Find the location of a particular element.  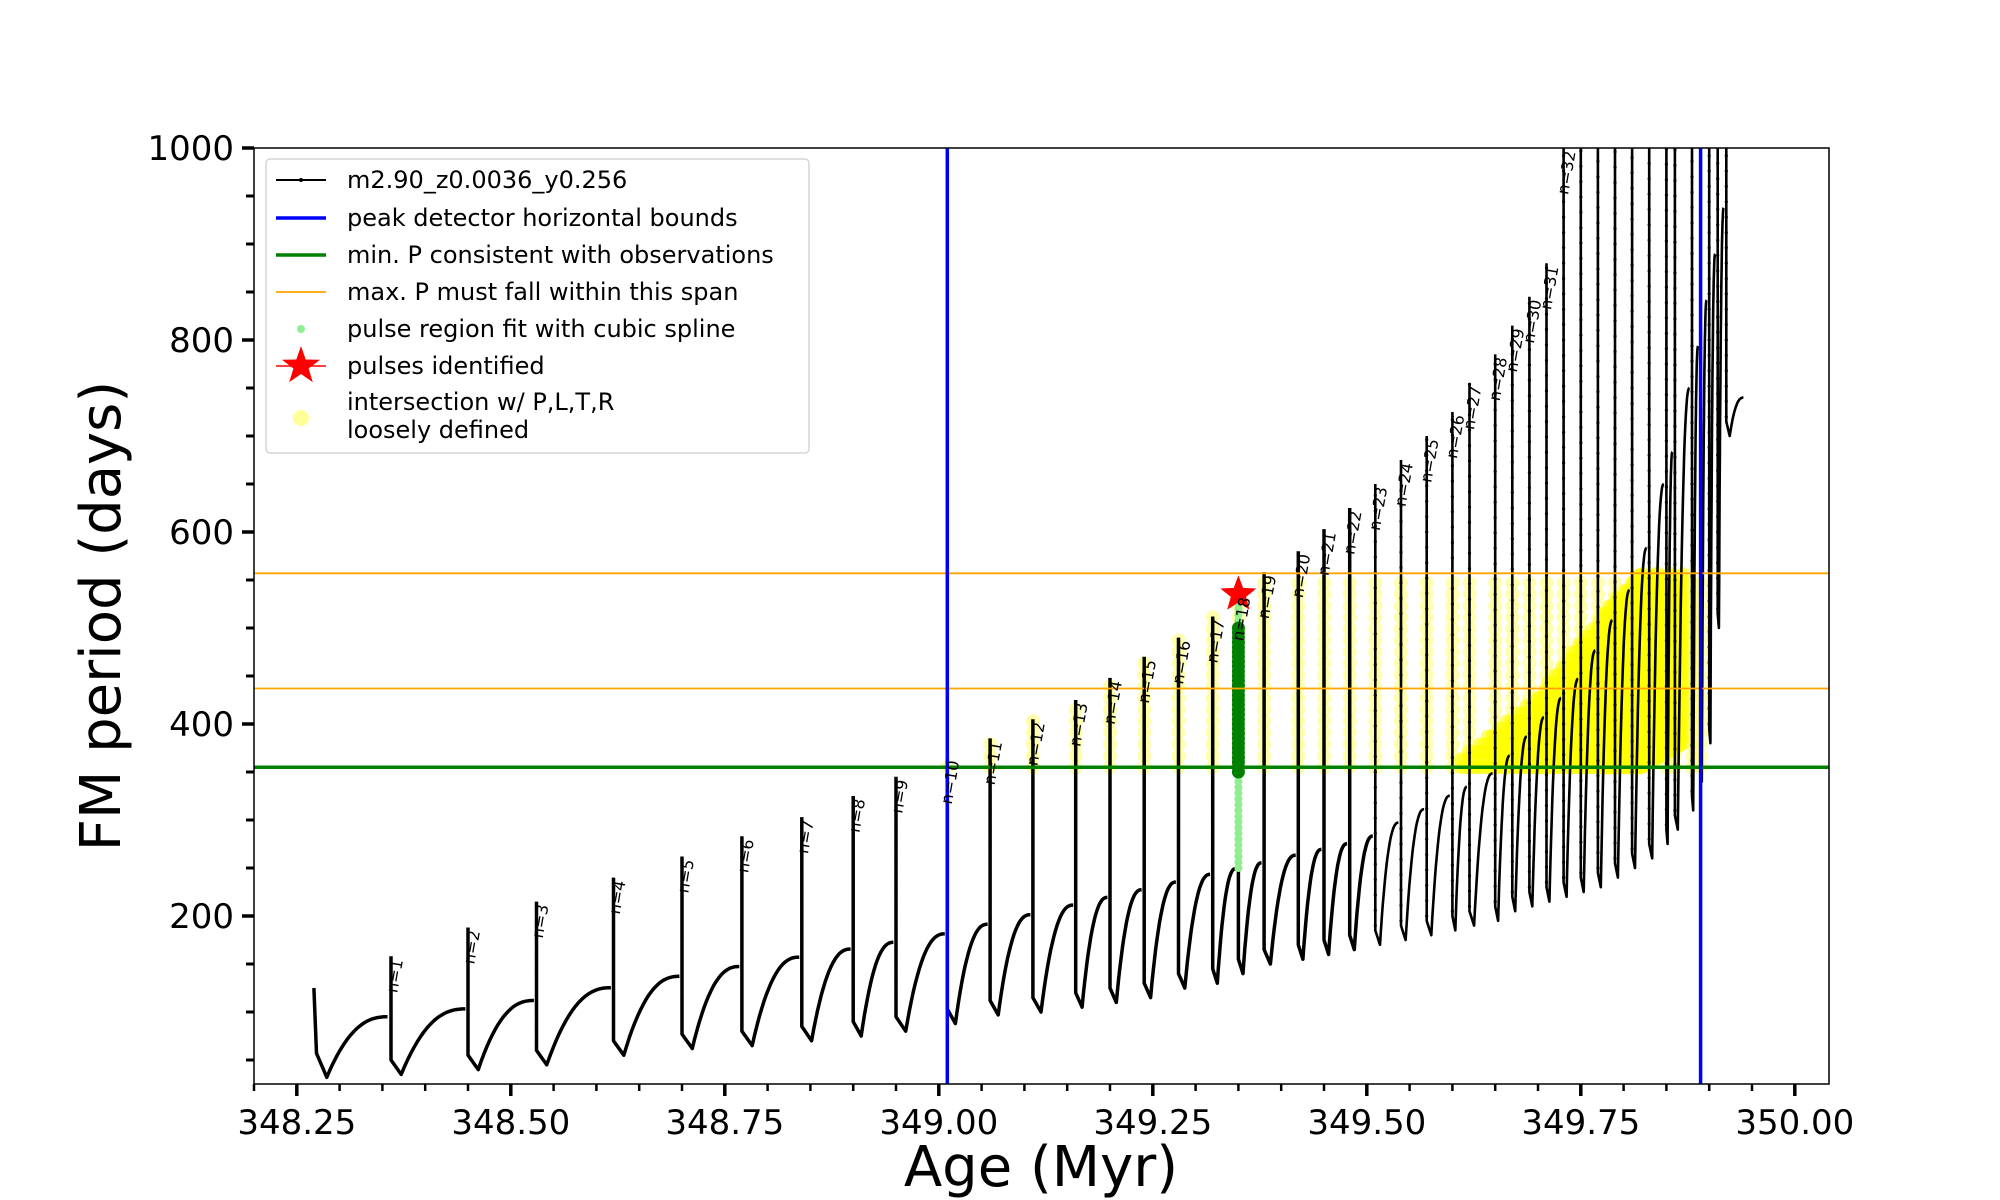

legend-swatch-star is located at coordinates (301, 364).